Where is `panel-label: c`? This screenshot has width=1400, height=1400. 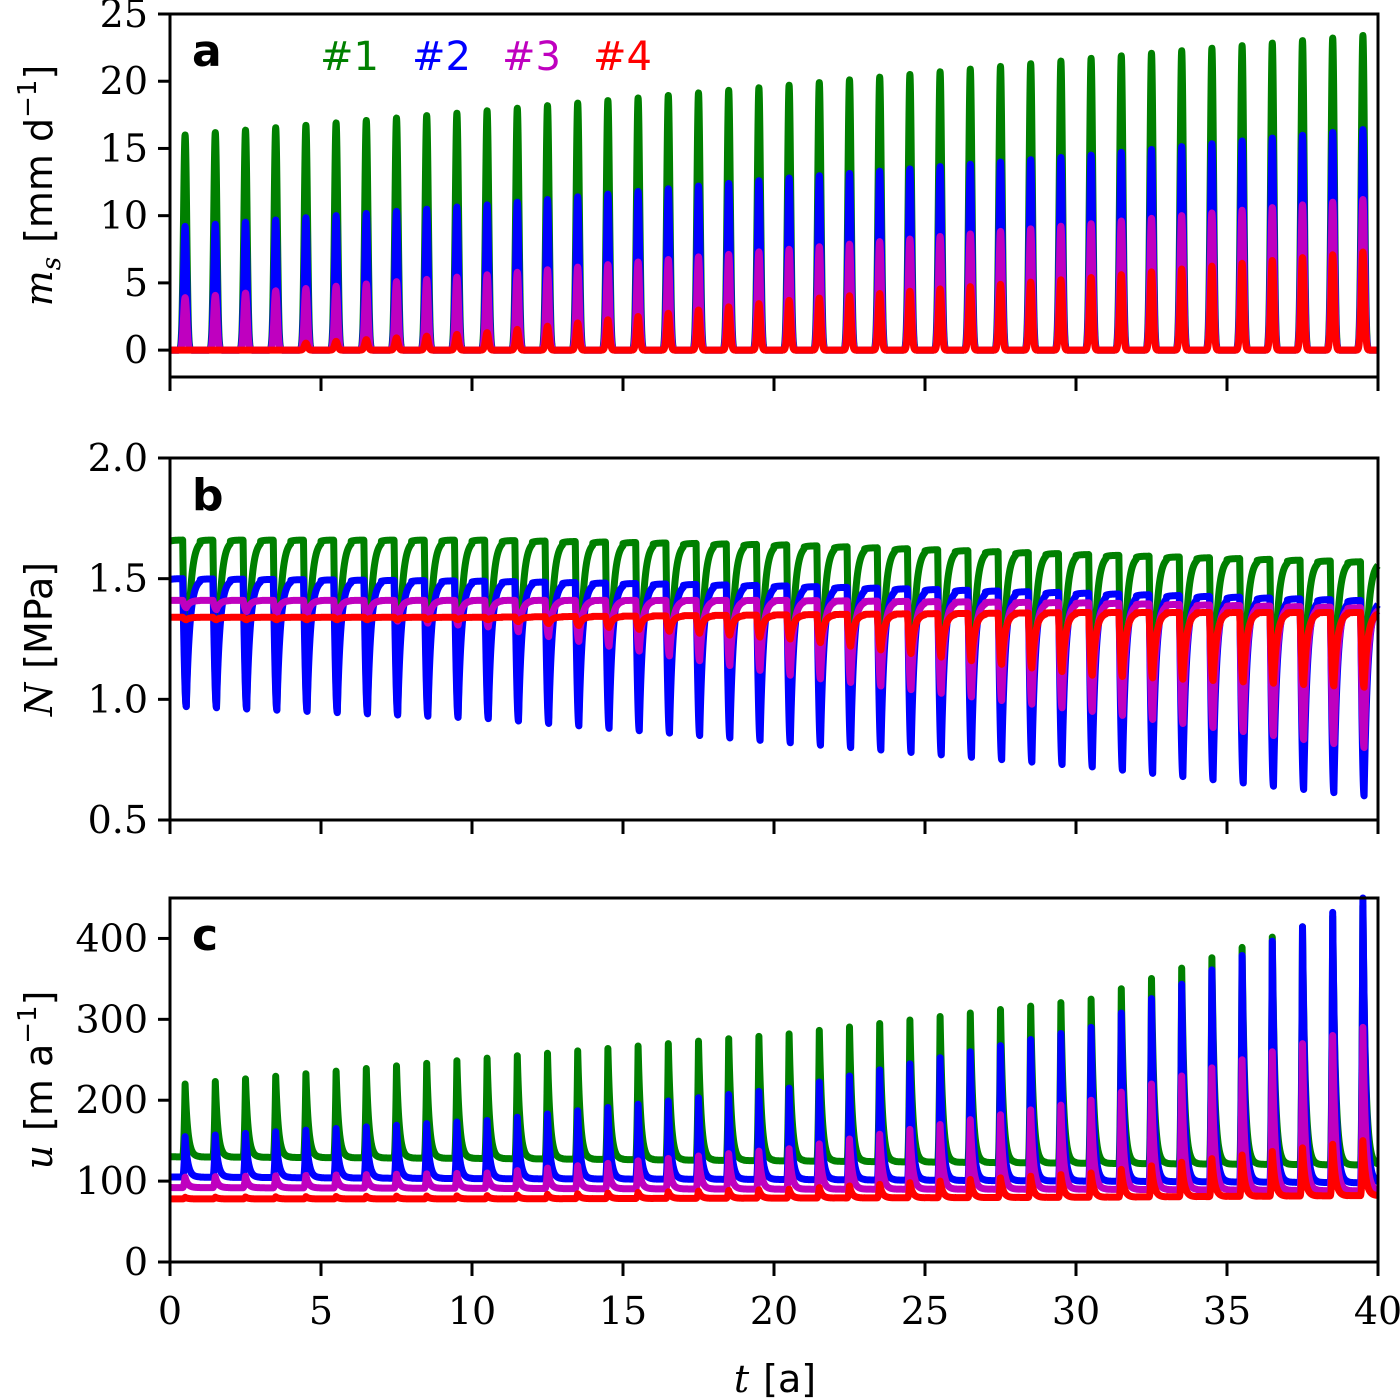 panel-label: c is located at coordinates (205, 935).